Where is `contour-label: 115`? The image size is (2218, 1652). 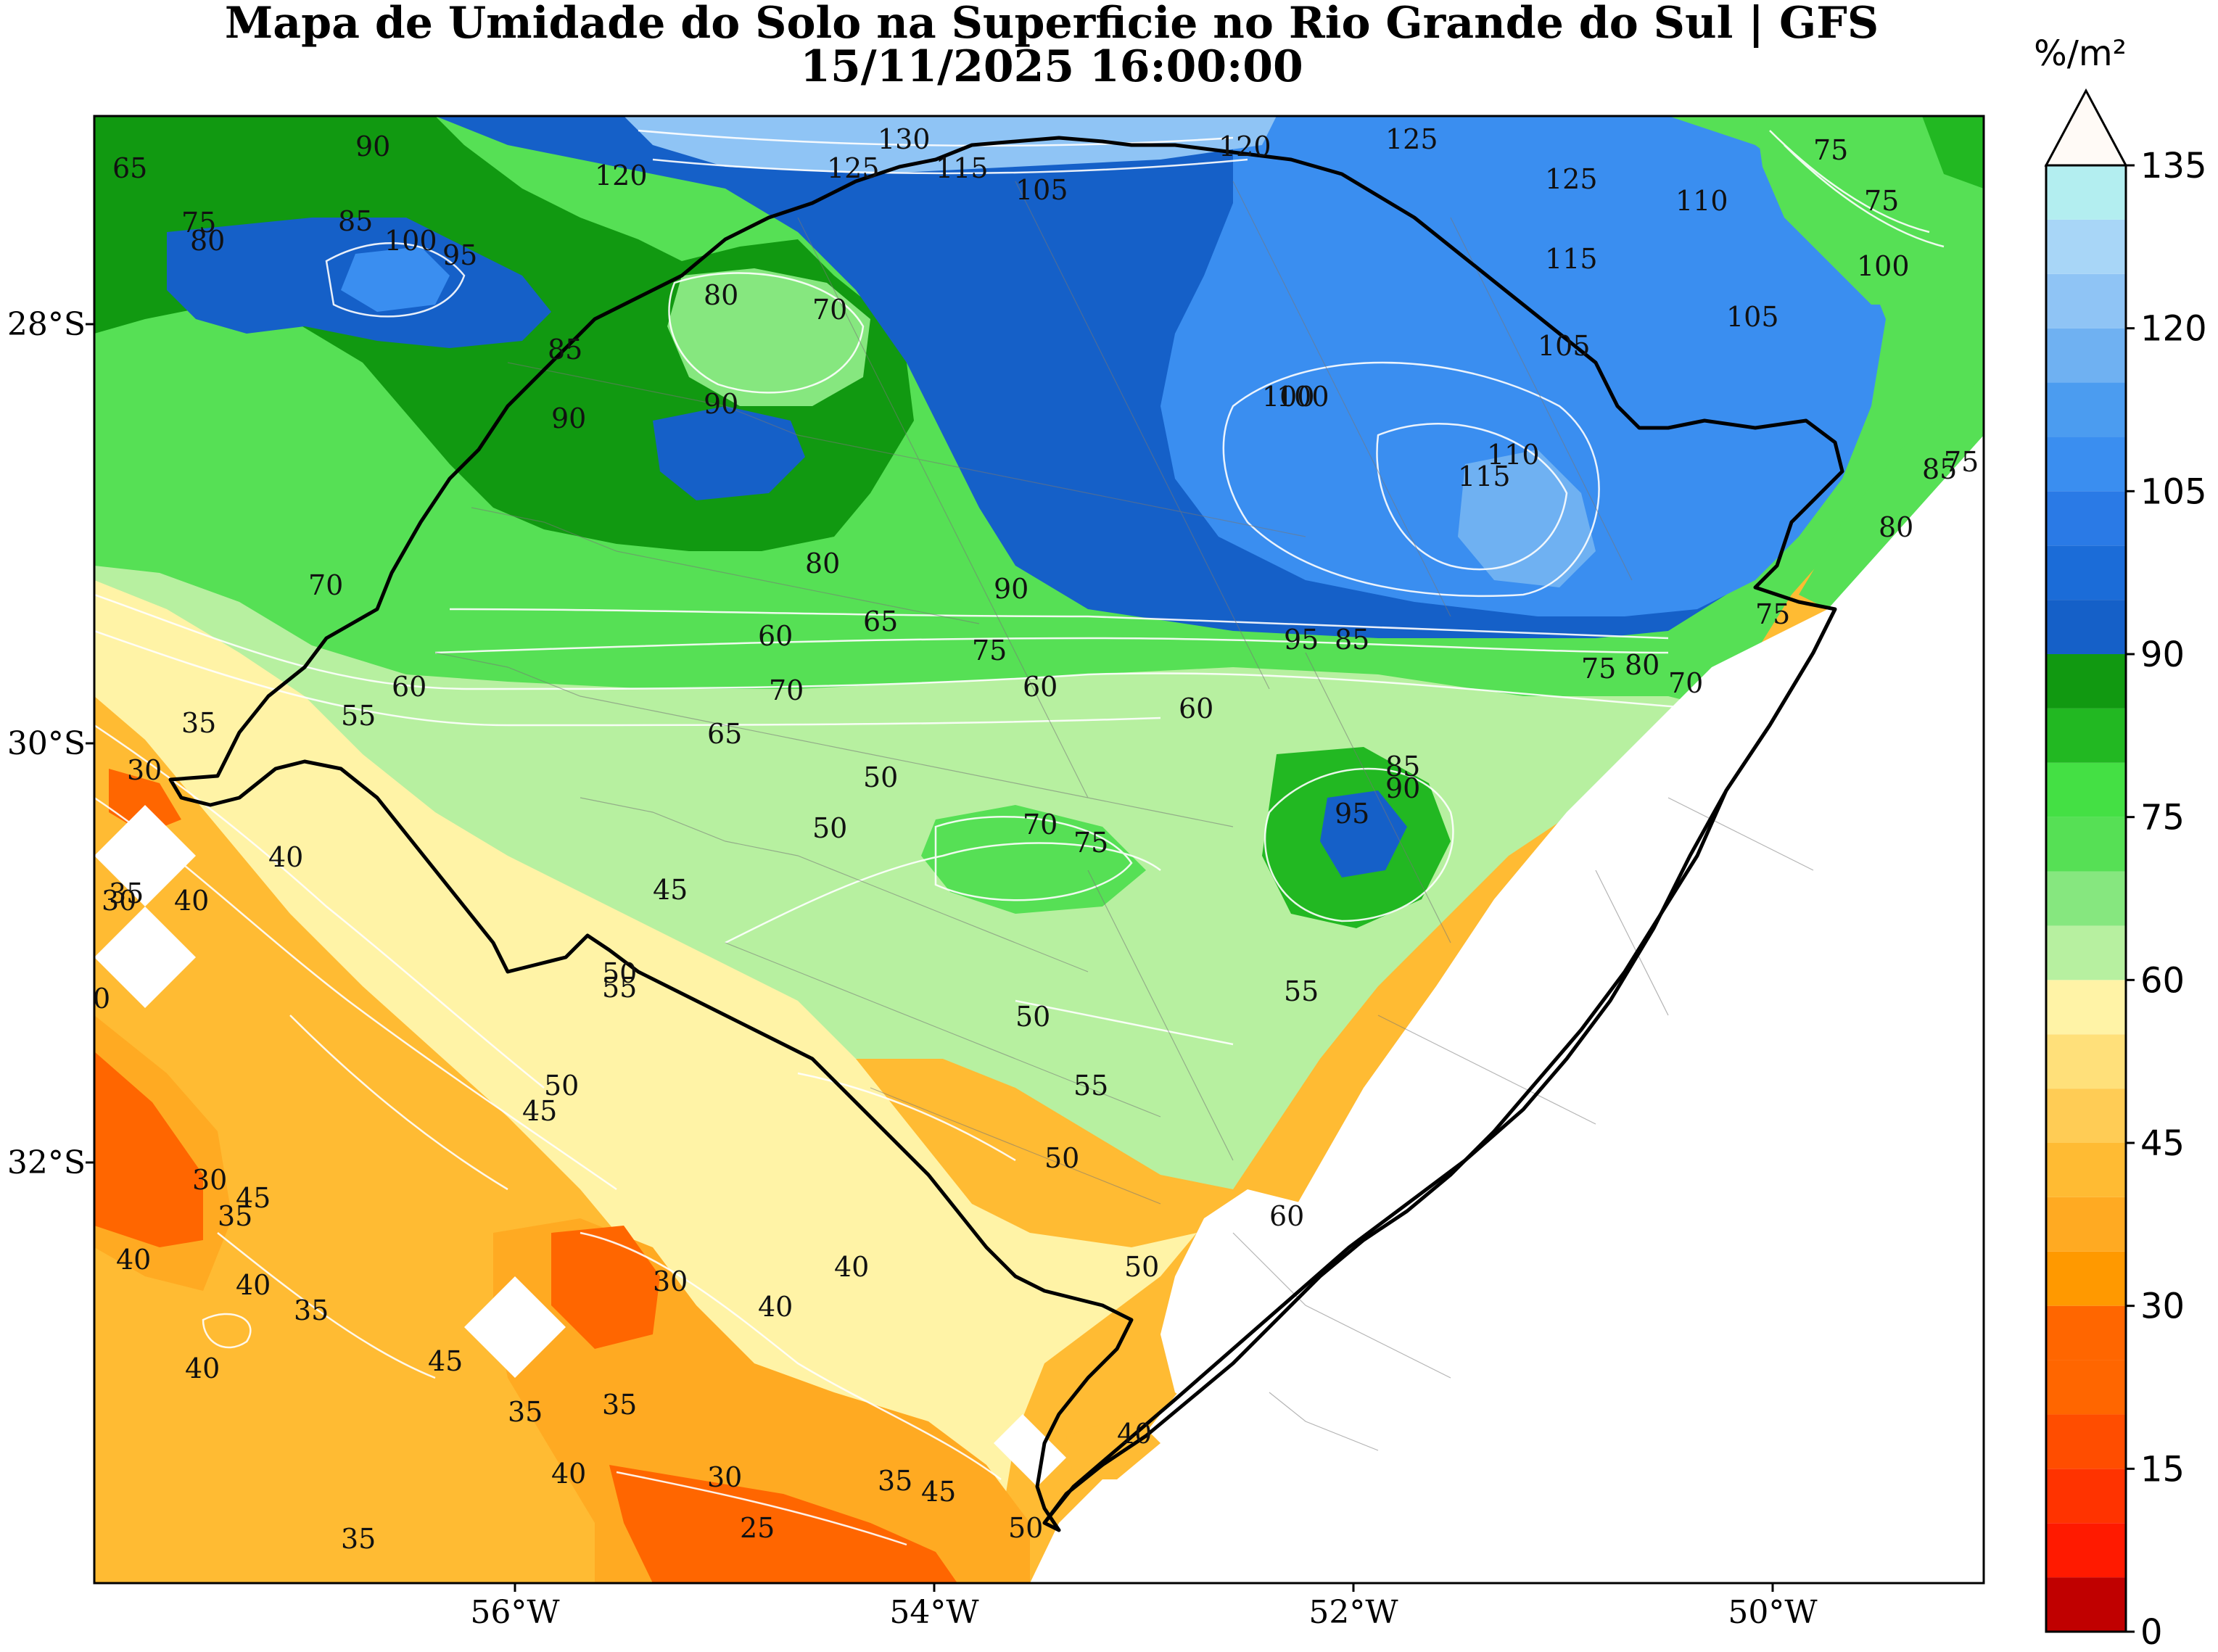 contour-label: 115 is located at coordinates (962, 168).